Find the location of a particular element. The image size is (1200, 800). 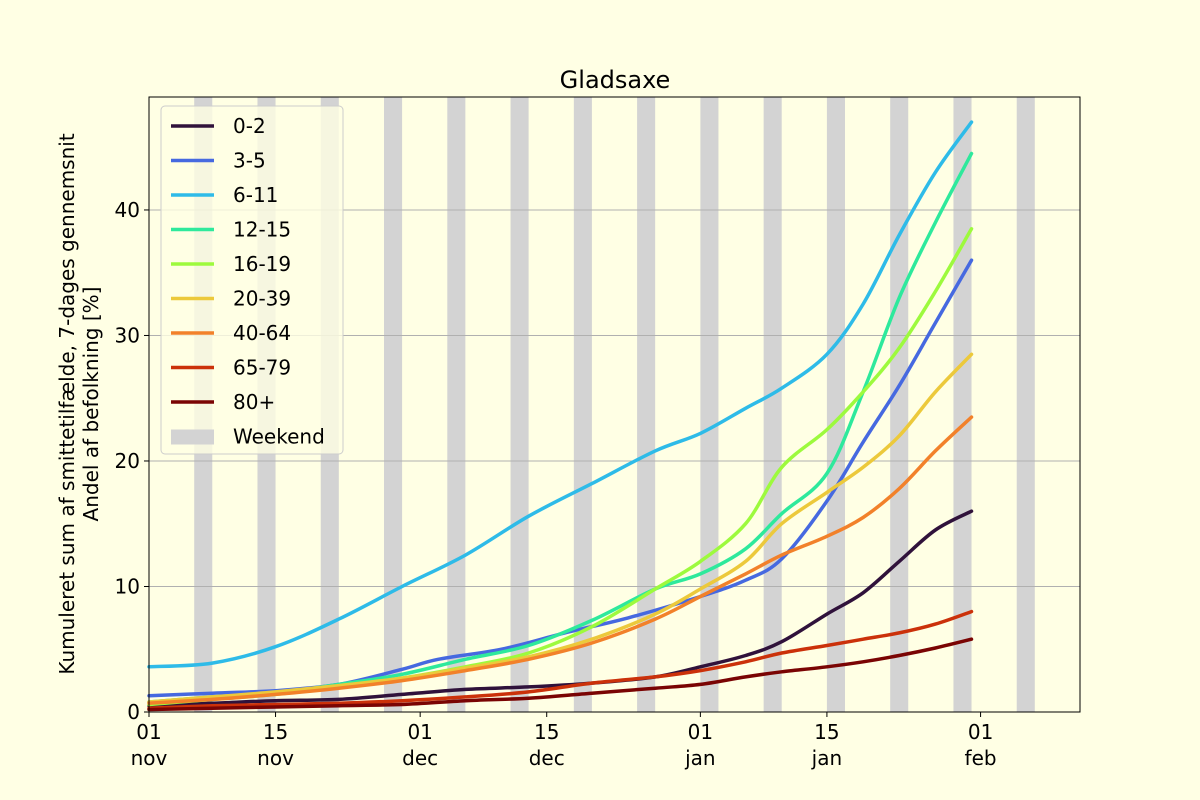

y-axis-label-line2: Andel af befolkning [%] is located at coordinates (91, 404).